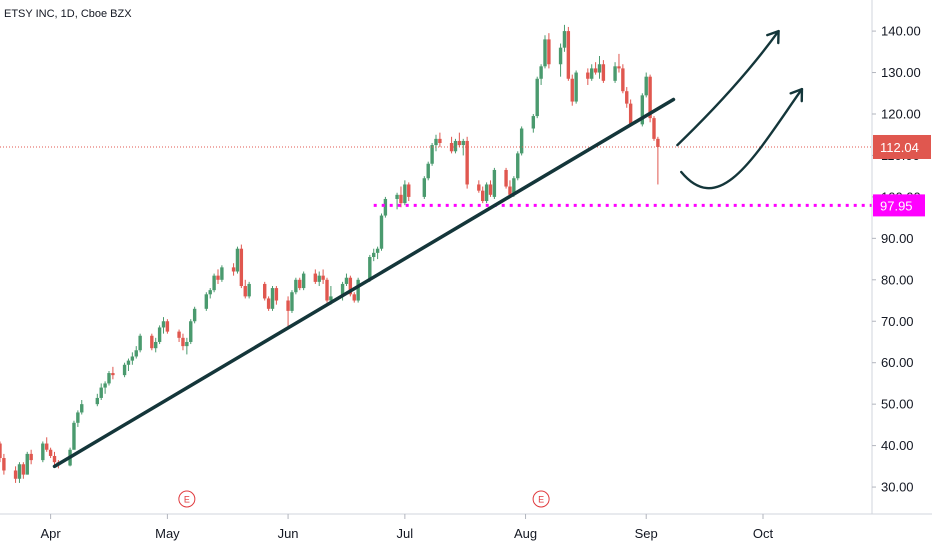  Describe the element at coordinates (728, 88) in the screenshot. I see `bullish-path` at that location.